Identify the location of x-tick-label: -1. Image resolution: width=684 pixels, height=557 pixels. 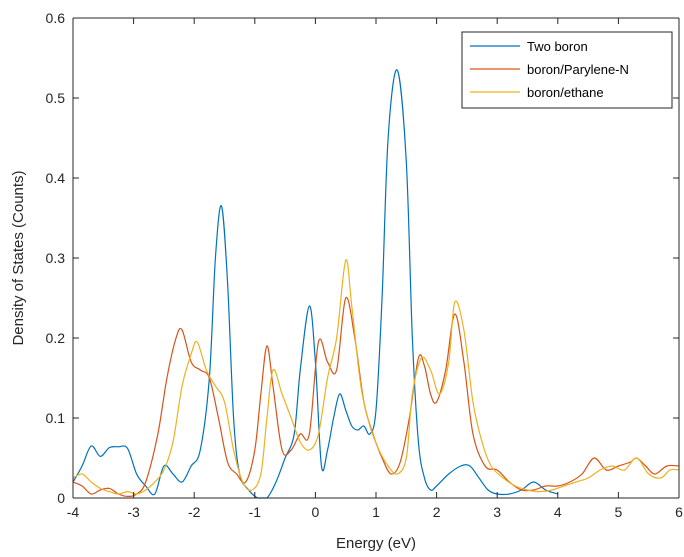
(255, 512).